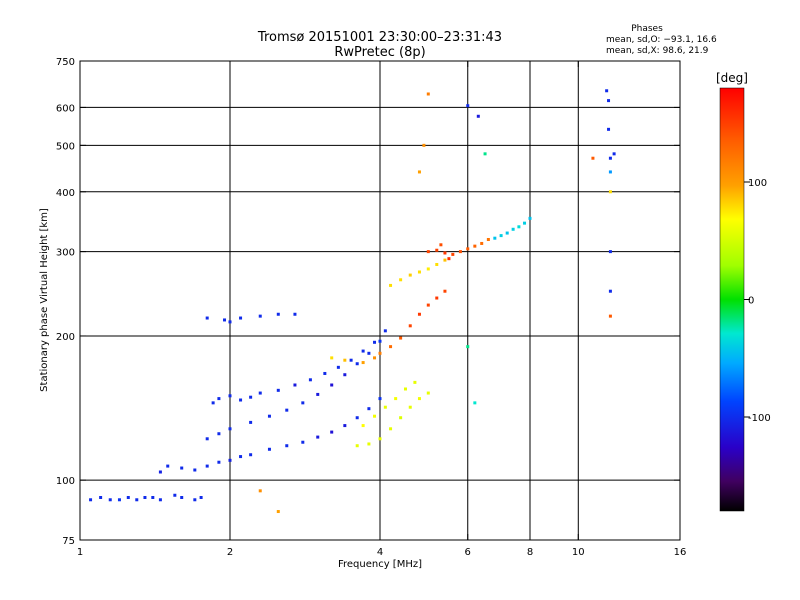 The image size is (800, 600). I want to click on x-tick-label: 2, so click(230, 552).